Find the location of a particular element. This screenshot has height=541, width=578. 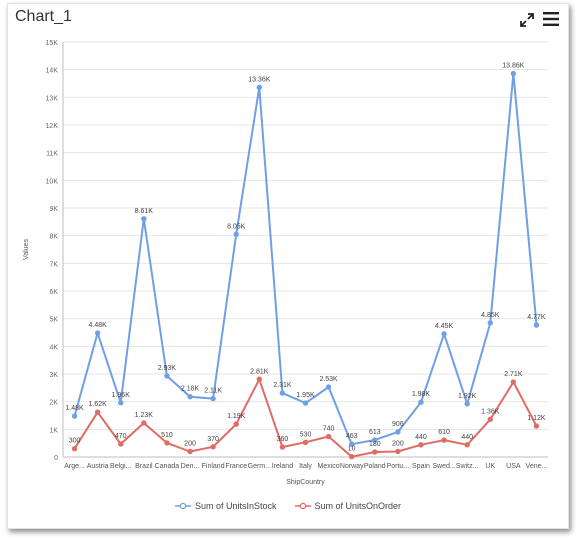

data-label: 1.12K is located at coordinates (536, 418).